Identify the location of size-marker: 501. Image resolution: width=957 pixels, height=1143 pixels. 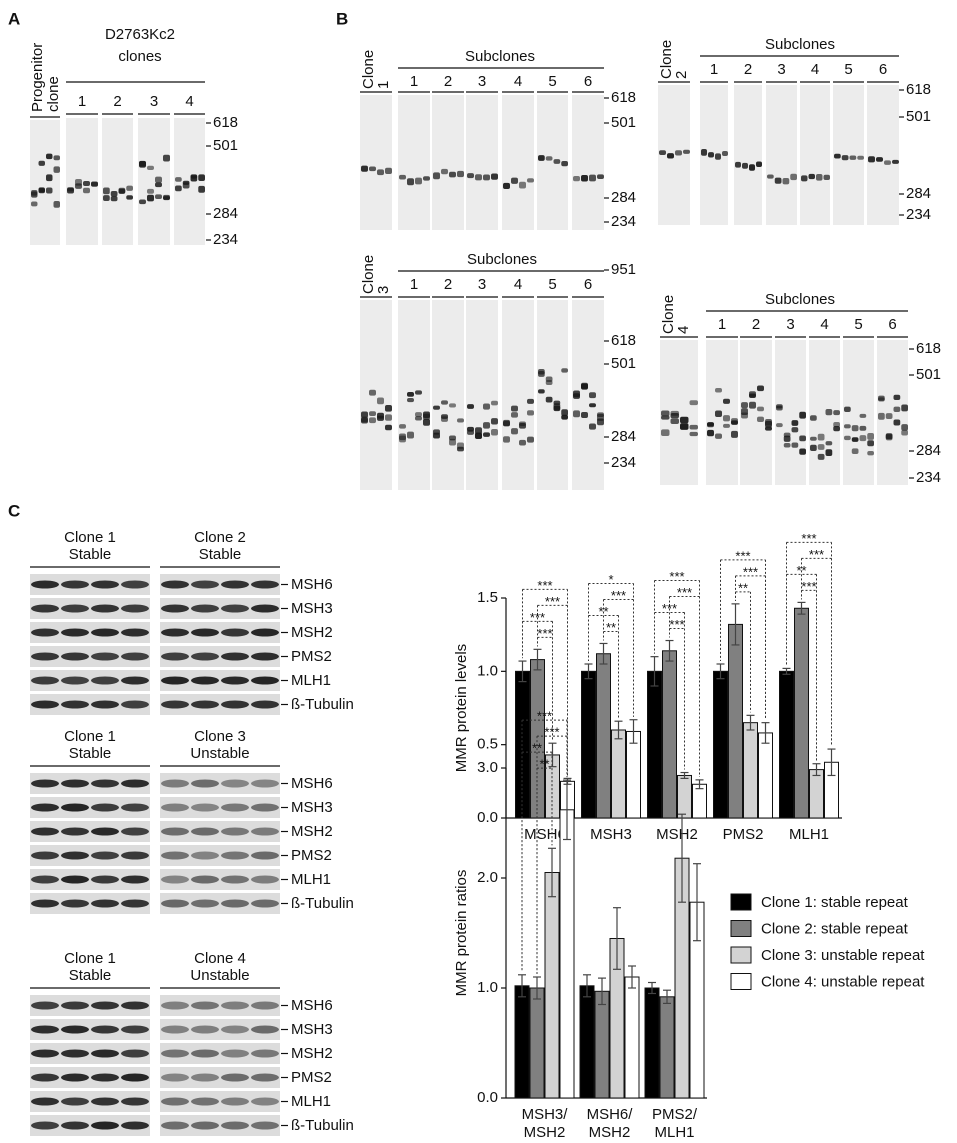
(928, 374).